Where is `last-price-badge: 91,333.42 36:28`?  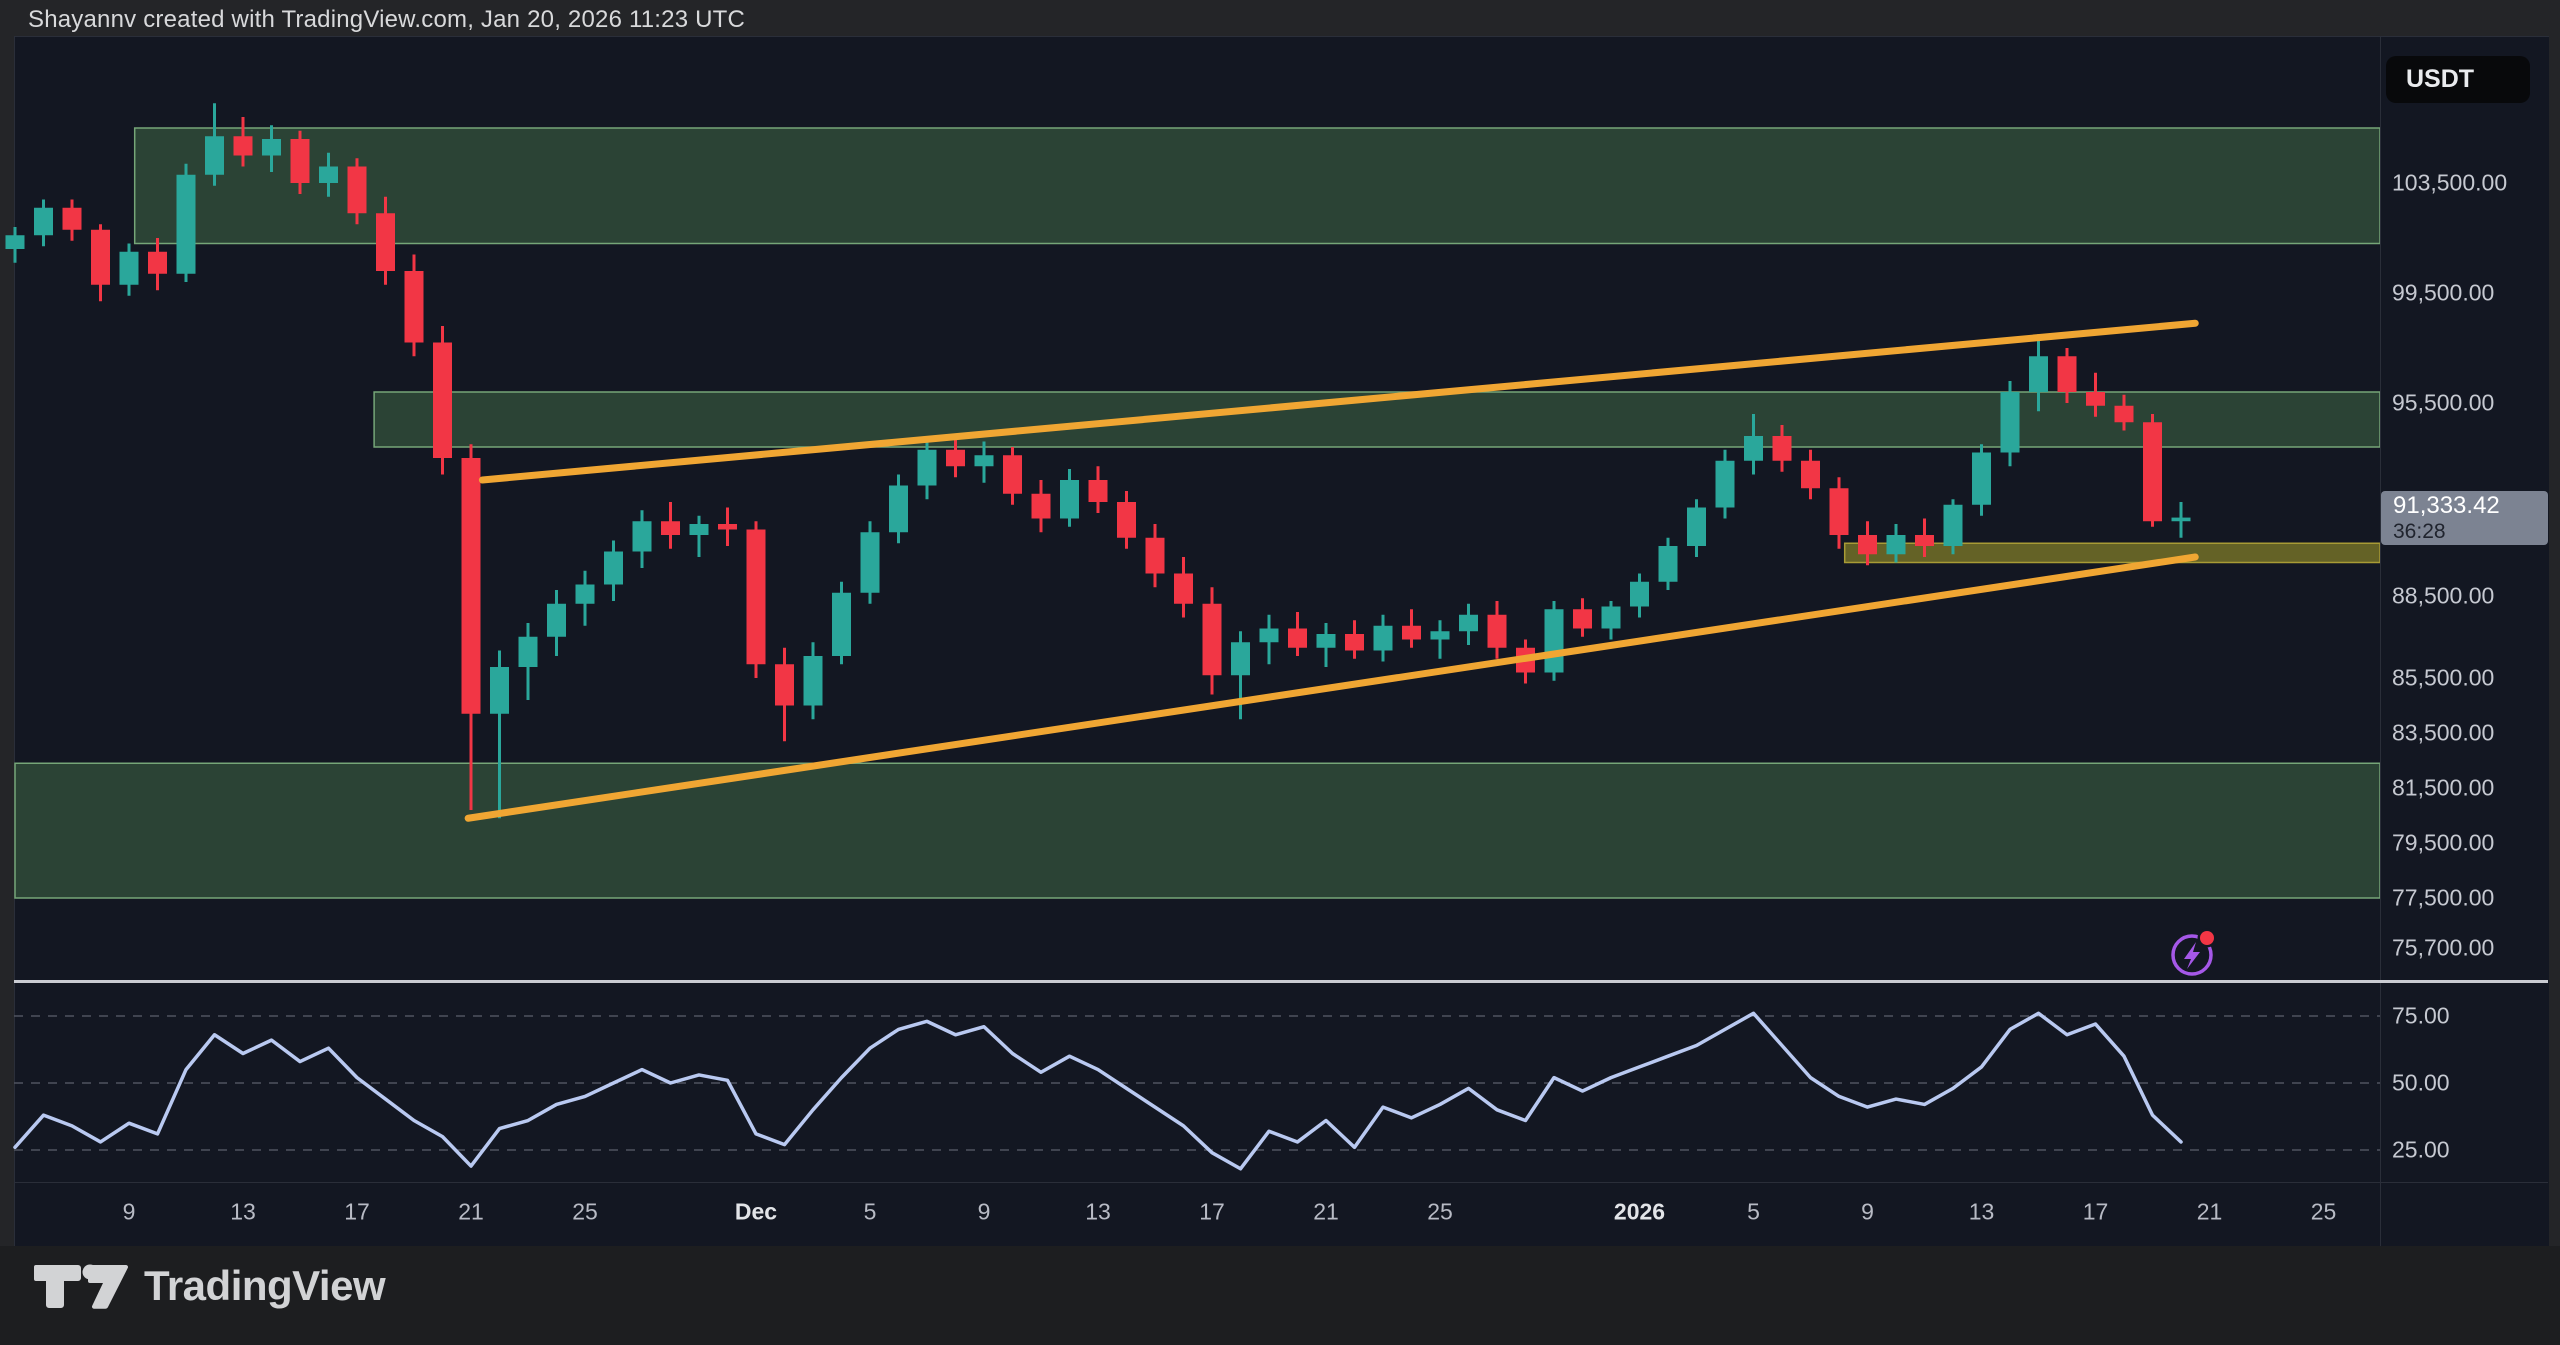 last-price-badge: 91,333.42 36:28 is located at coordinates (2464, 517).